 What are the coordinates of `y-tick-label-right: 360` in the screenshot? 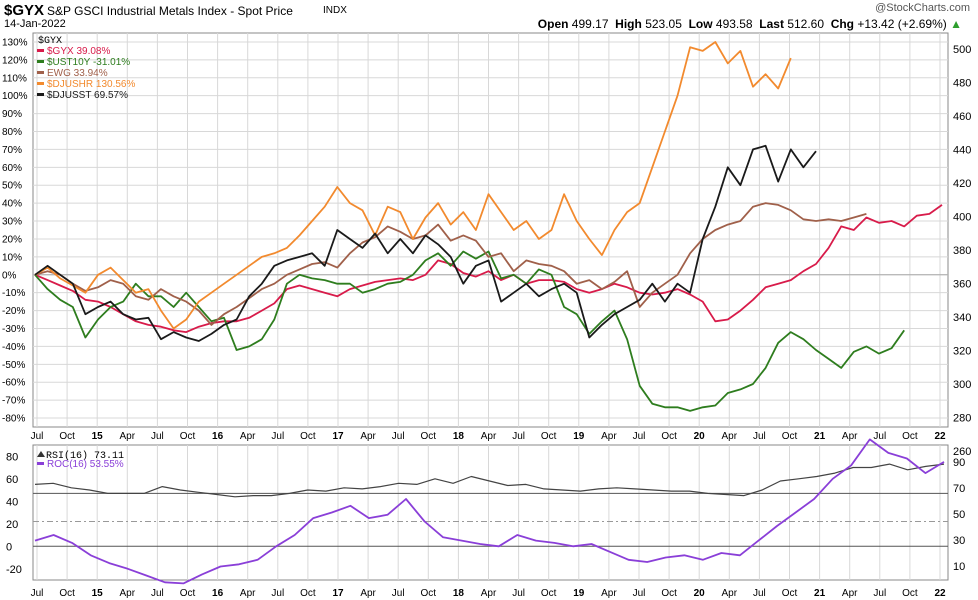 It's located at (962, 285).